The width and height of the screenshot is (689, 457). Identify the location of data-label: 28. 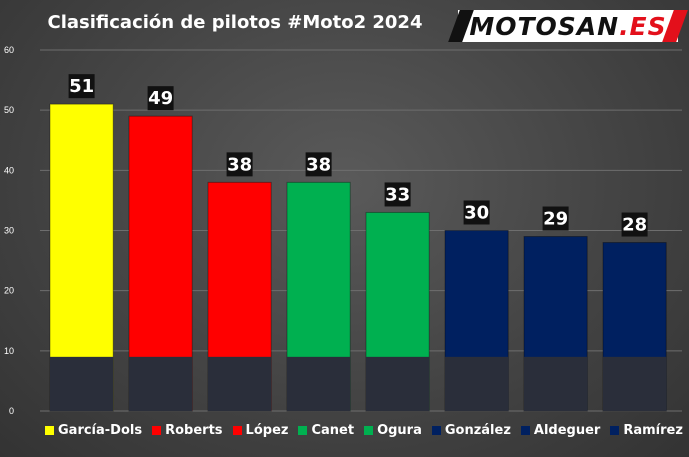
(634, 225).